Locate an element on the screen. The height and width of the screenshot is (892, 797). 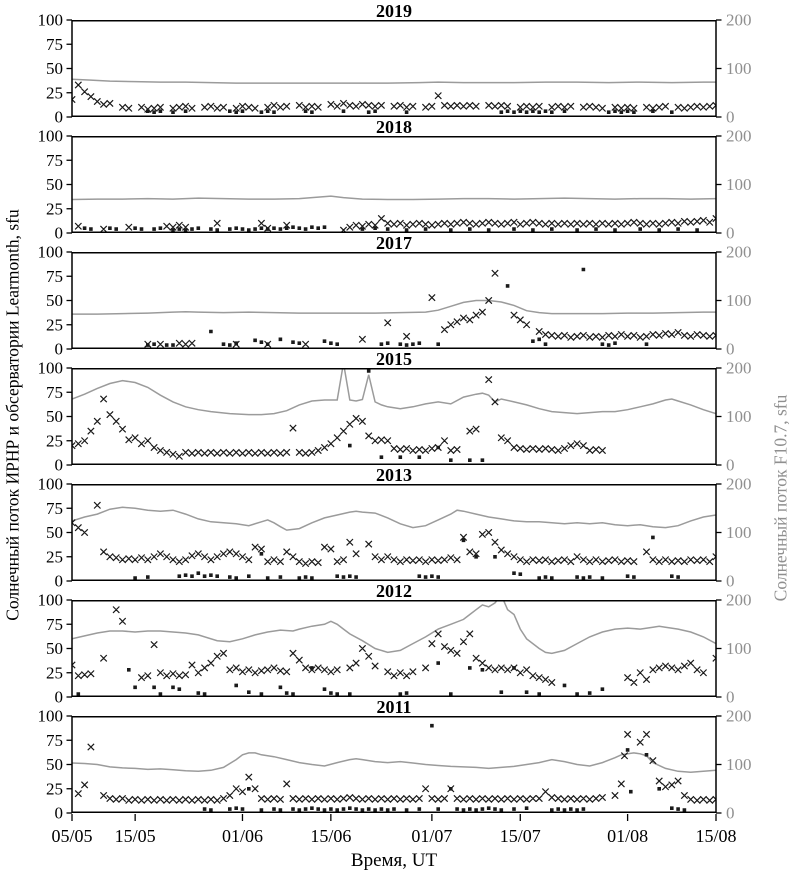
panel-2019: 2019 0 25 50 75 100 0 100 200 is located at coordinates (398, 64).